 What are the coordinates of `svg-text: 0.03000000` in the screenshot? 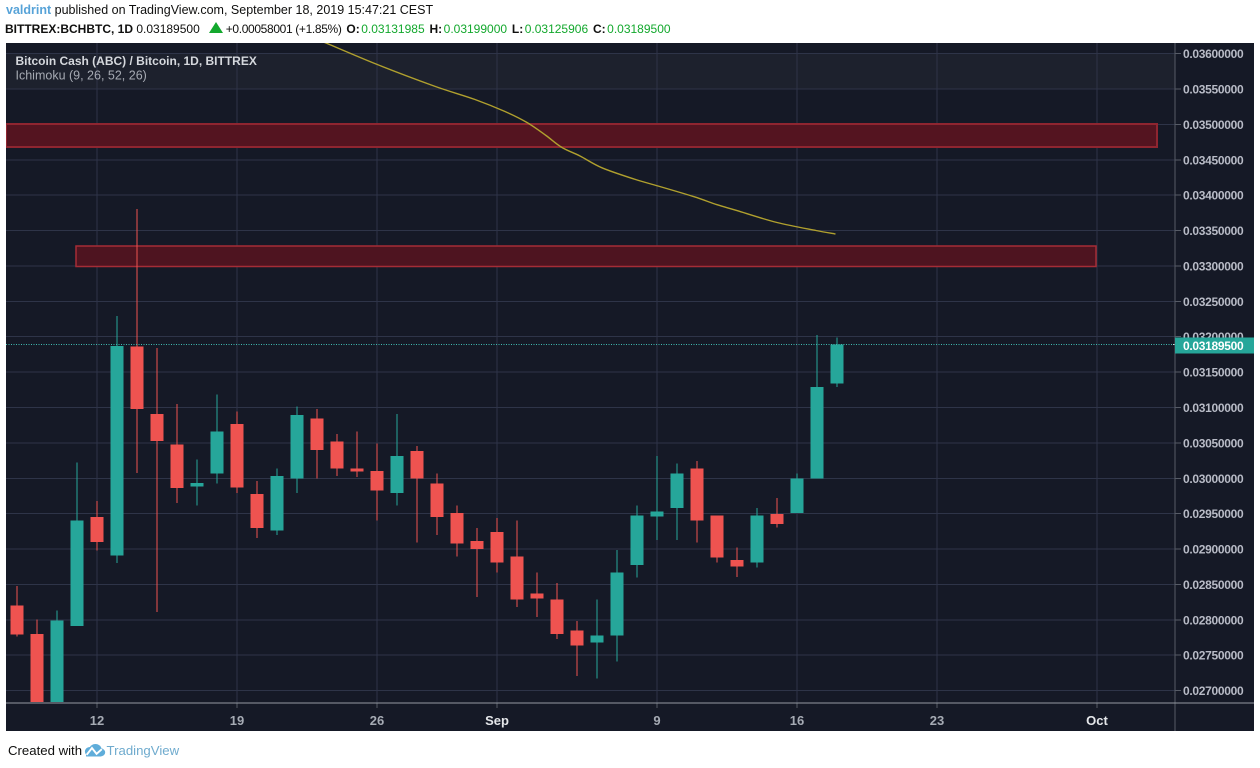 It's located at (1213, 479).